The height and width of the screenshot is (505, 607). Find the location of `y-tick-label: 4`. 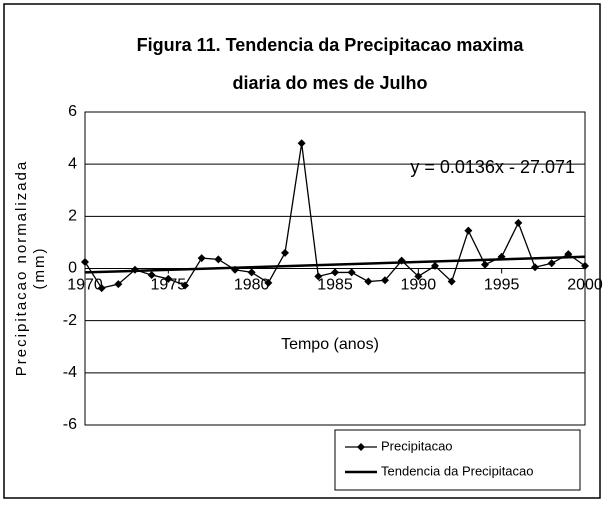

y-tick-label: 4 is located at coordinates (72, 163).